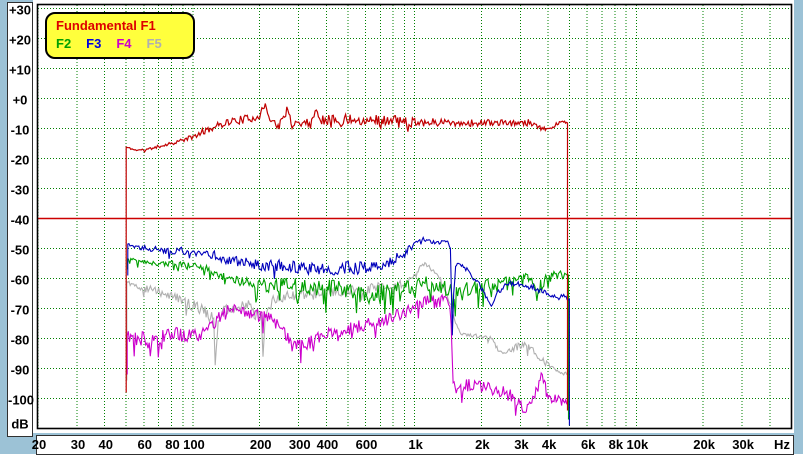 This screenshot has height=455, width=803. What do you see at coordinates (105, 444) in the screenshot?
I see `x-tick-label: 40` at bounding box center [105, 444].